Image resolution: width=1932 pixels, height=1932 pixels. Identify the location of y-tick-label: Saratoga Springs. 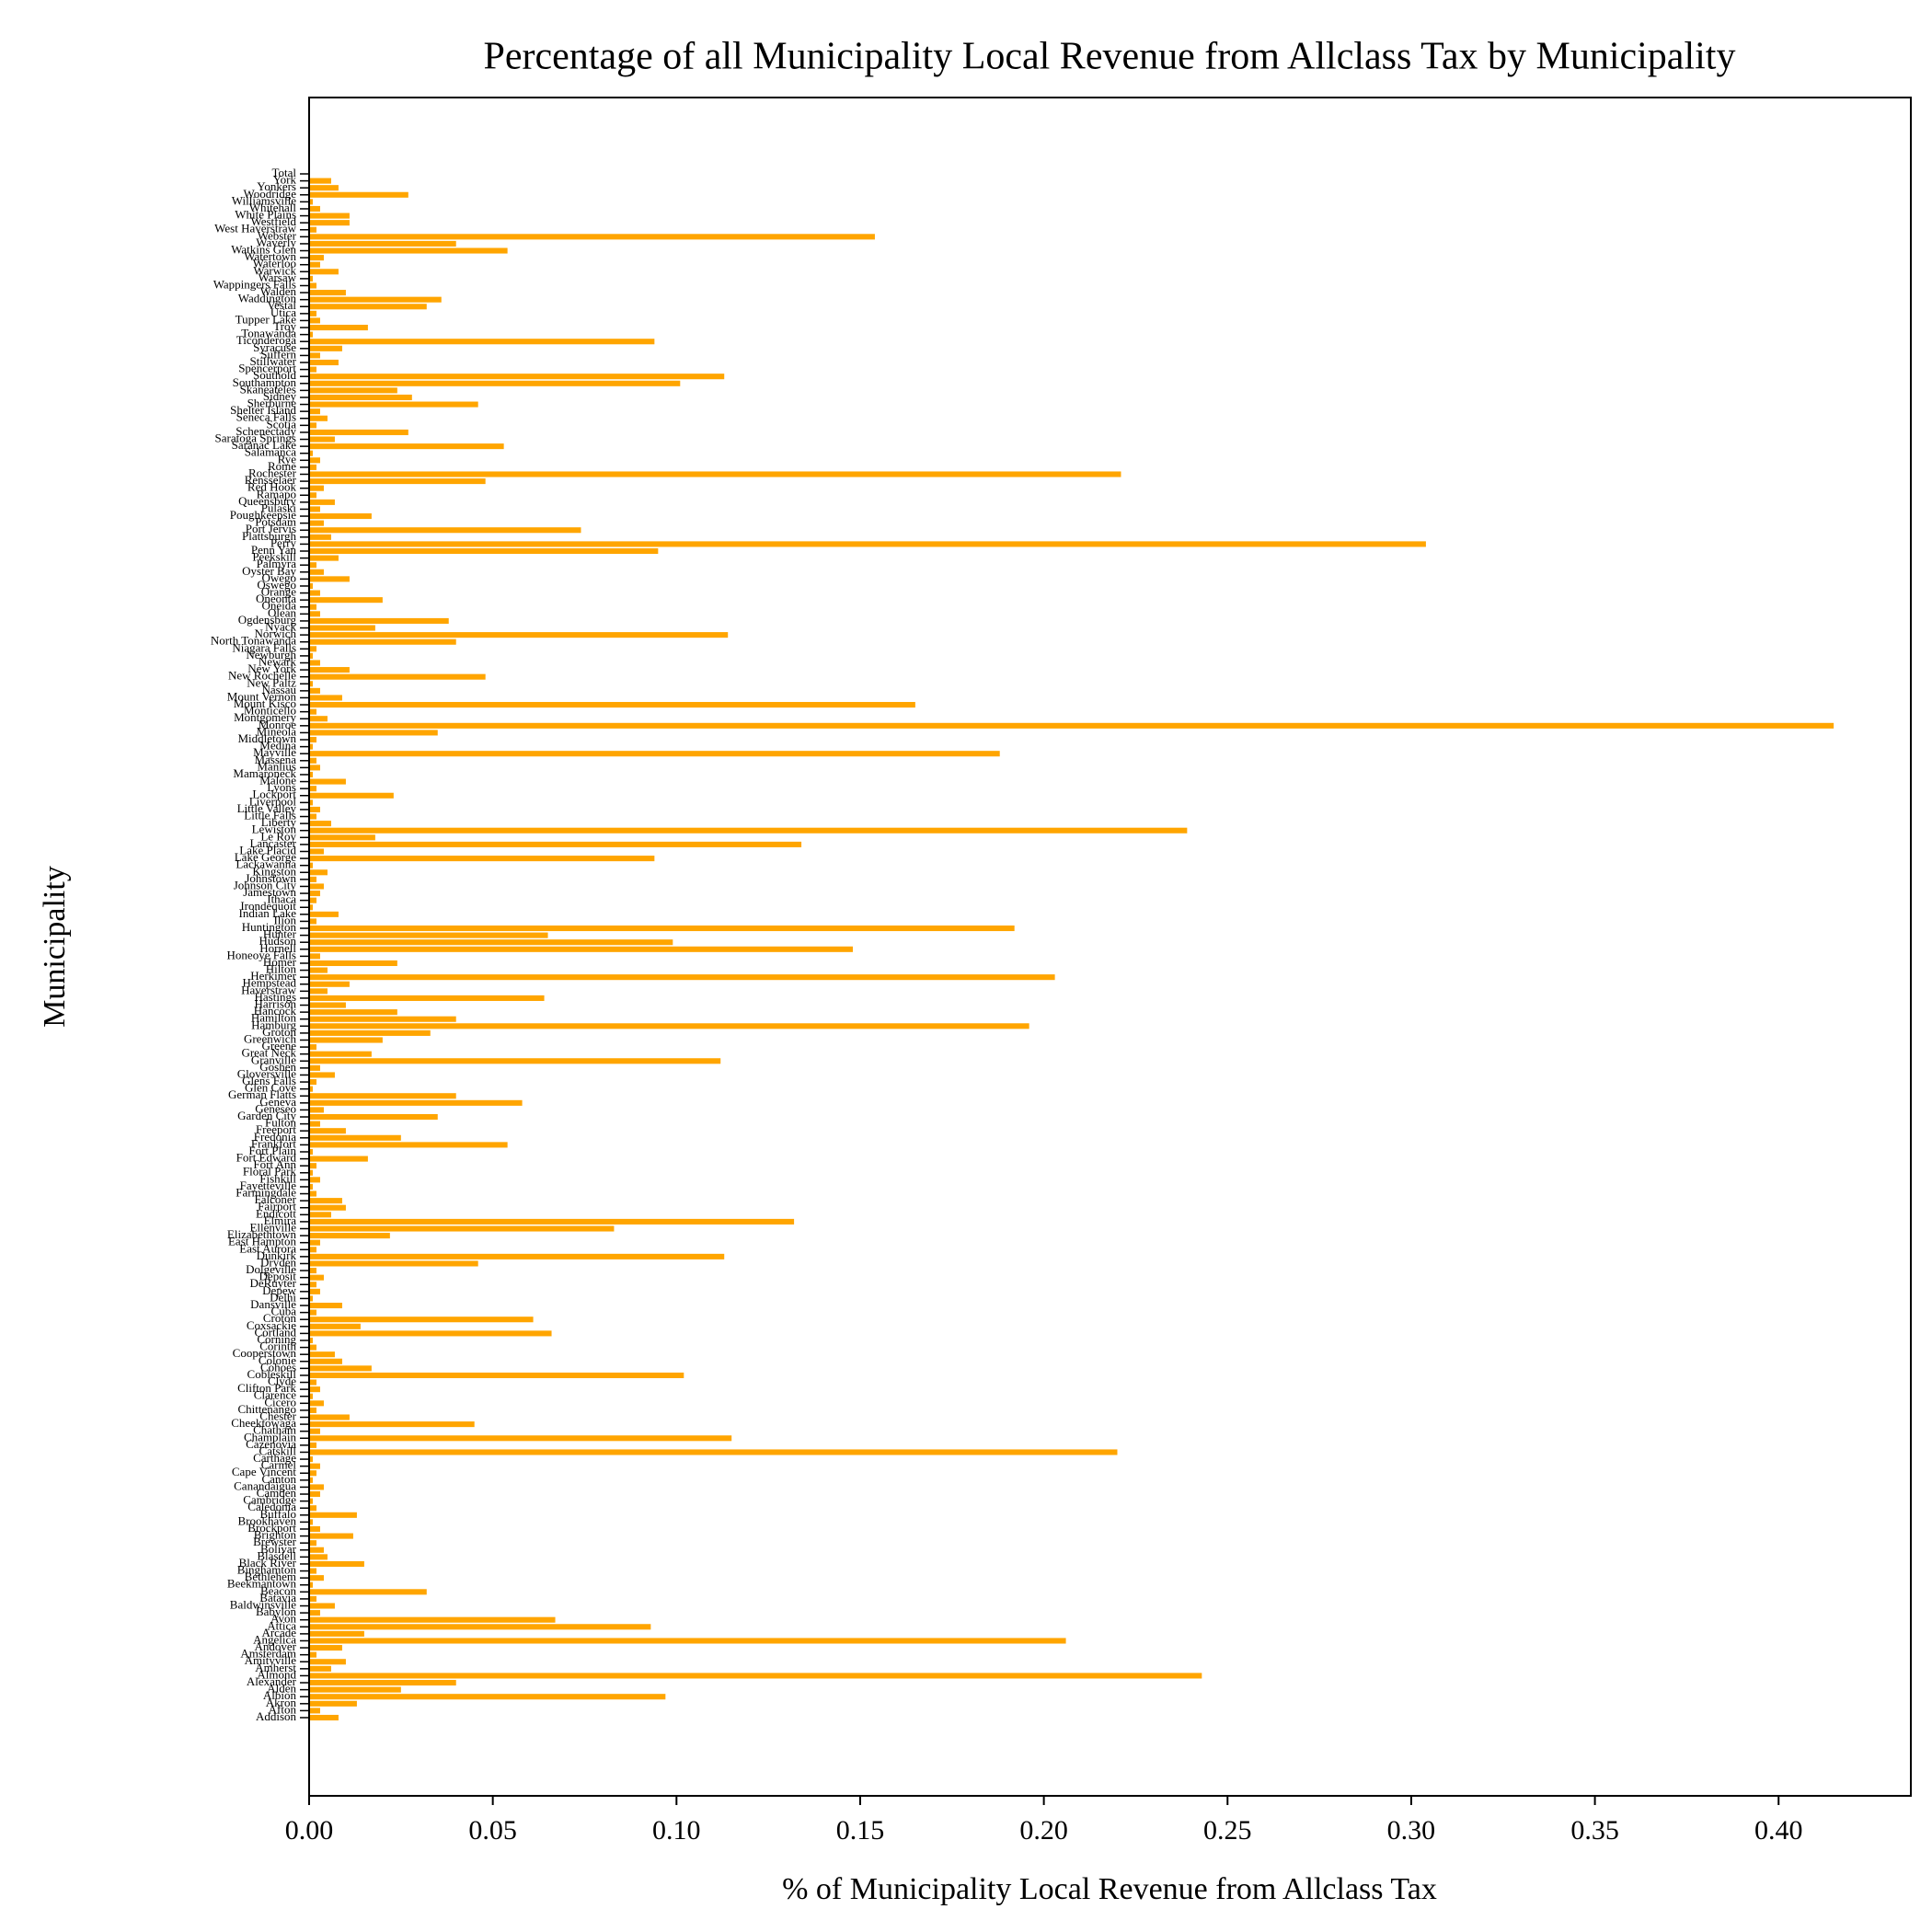
(255, 438).